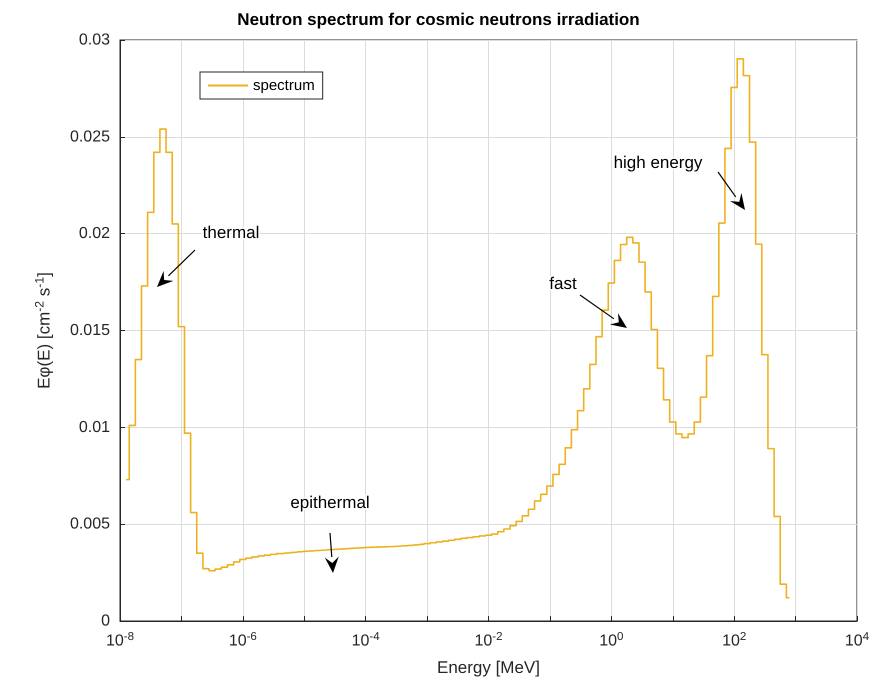 This screenshot has width=877, height=699. I want to click on y-axis-title: Eφ(E) [cm-2 s-1], so click(43, 330).